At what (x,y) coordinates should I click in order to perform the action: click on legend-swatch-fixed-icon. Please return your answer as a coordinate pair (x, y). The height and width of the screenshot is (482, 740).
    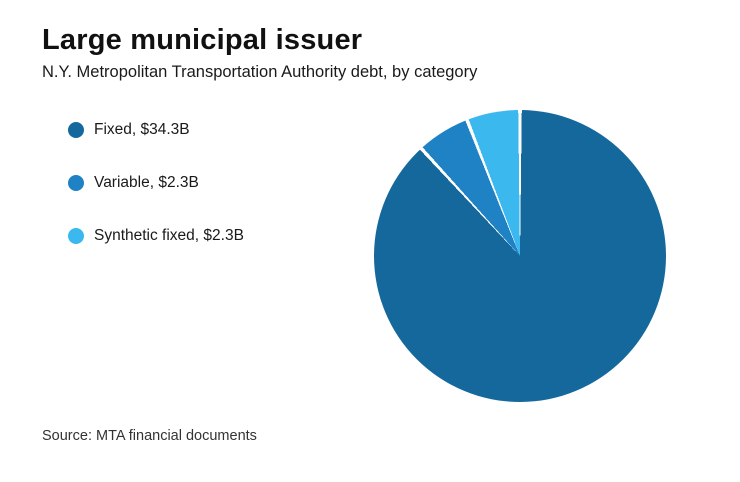
    Looking at the image, I should click on (76, 130).